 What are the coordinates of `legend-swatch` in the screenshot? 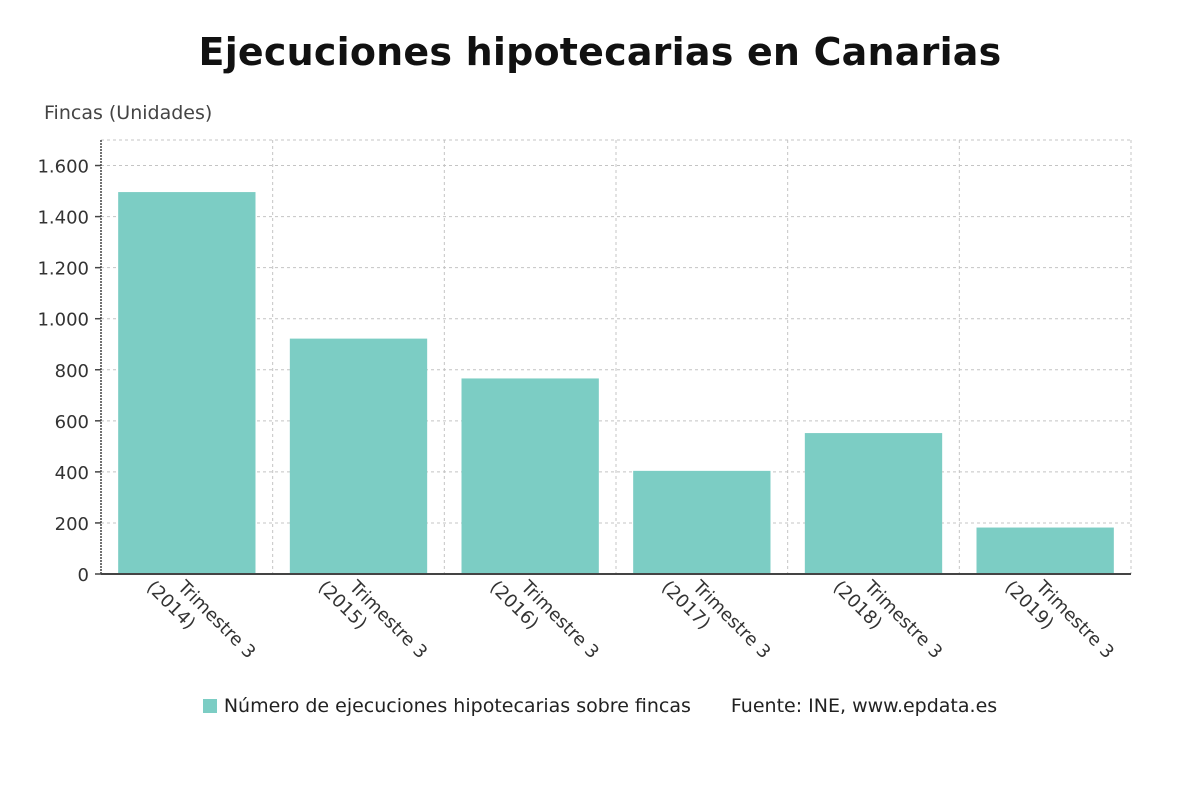 It's located at (209, 706).